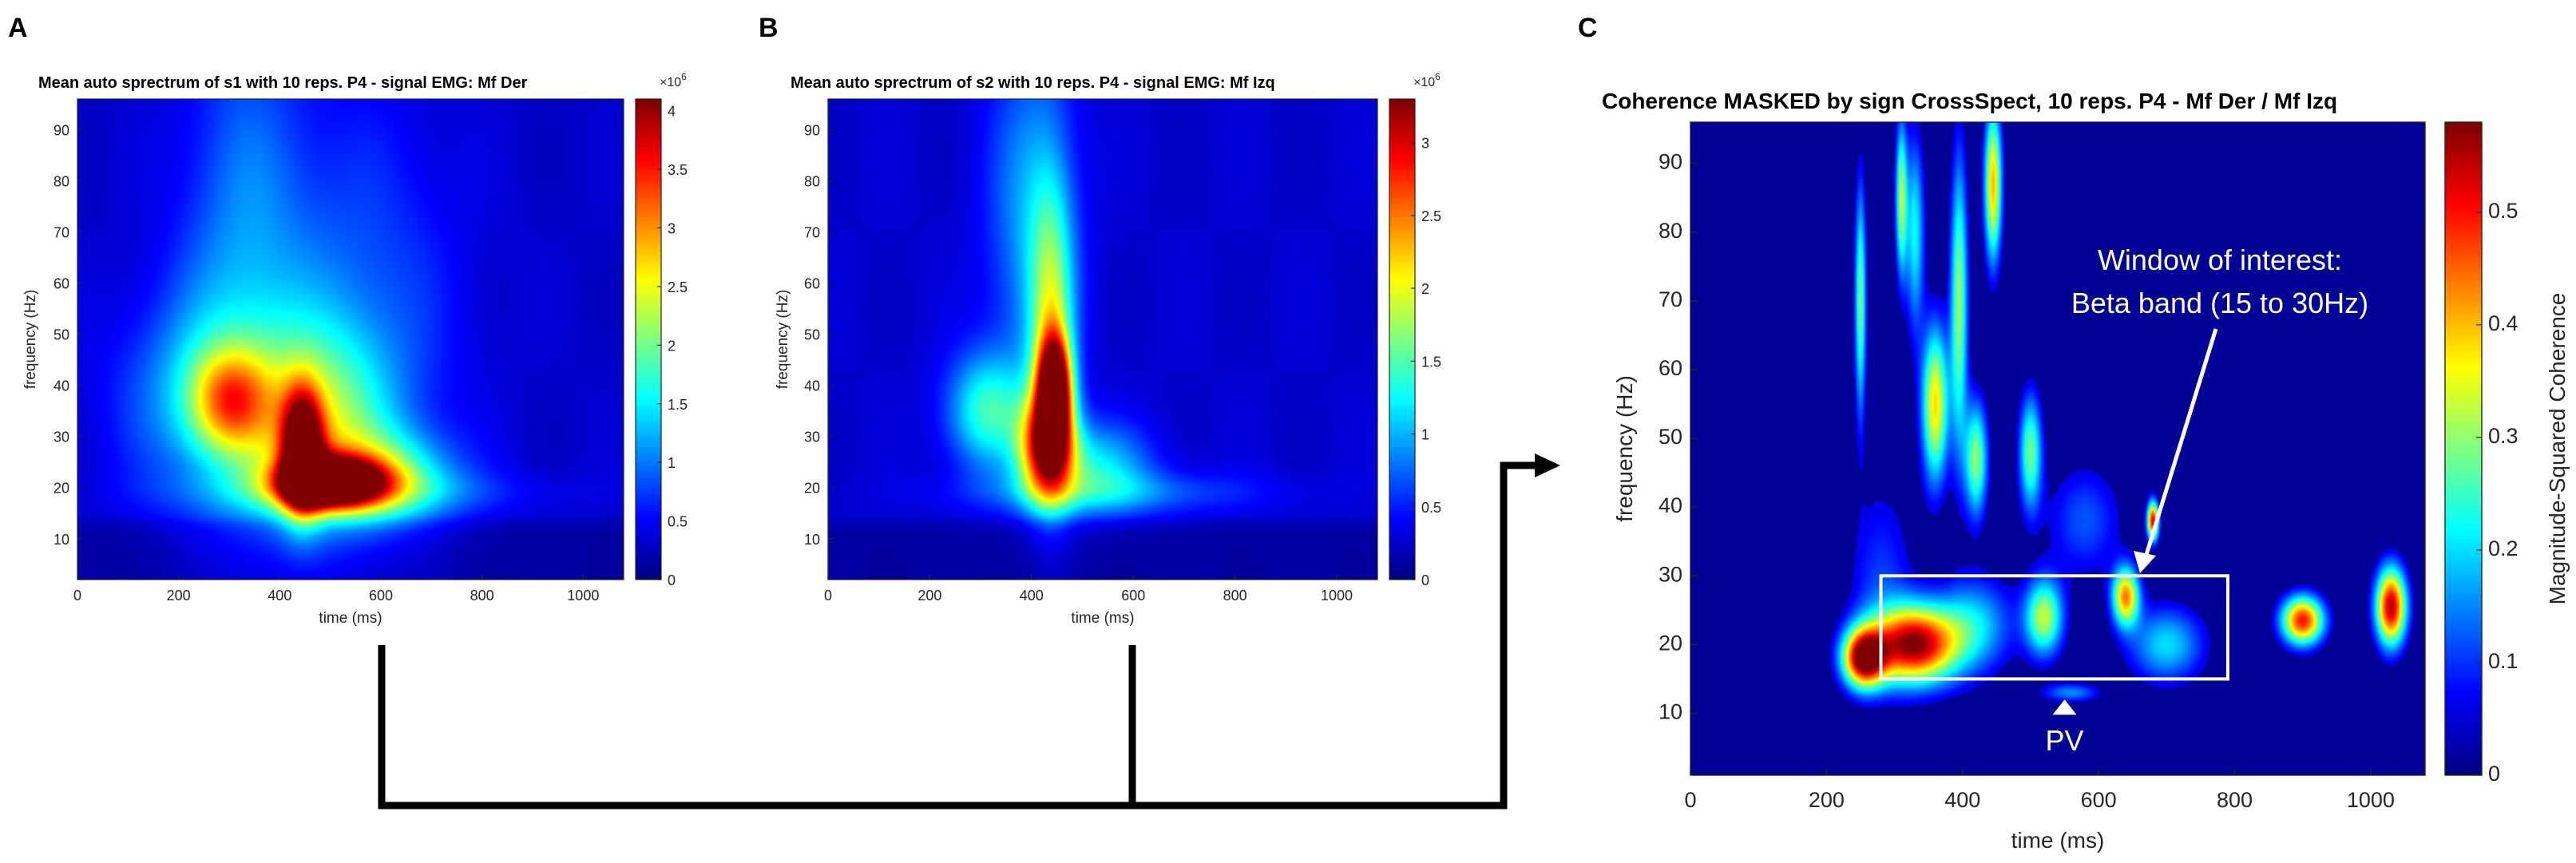 Image resolution: width=2576 pixels, height=863 pixels. Describe the element at coordinates (31, 340) in the screenshot. I see `panel-a-ylabel: frequency (Hz)` at that location.